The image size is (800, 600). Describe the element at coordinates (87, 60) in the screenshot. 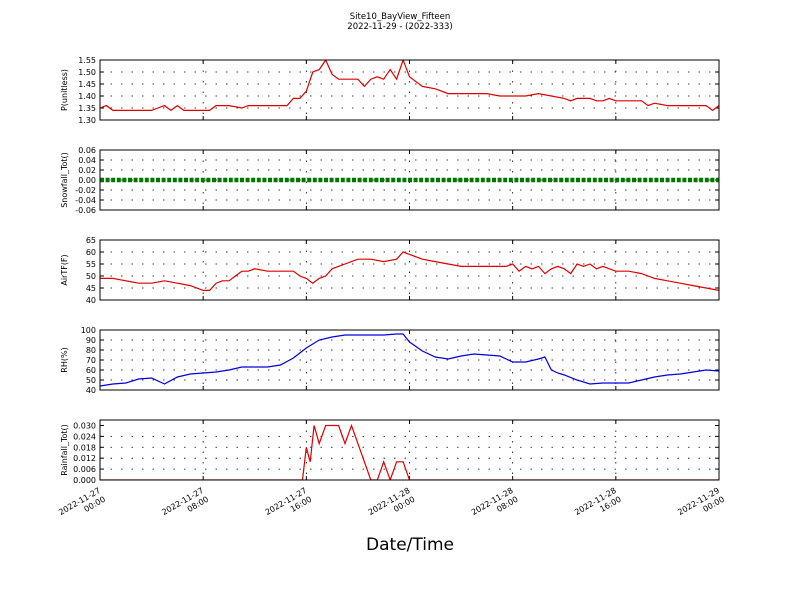

I see `y-tick-label: 1.55` at that location.